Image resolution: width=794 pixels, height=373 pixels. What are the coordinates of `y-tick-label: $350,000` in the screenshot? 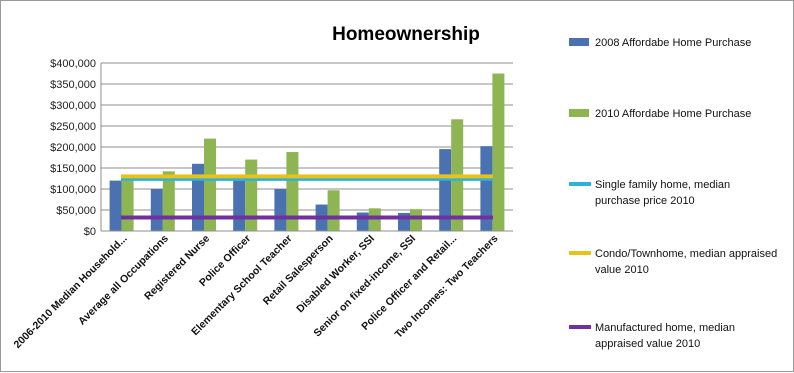 It's located at (73, 85).